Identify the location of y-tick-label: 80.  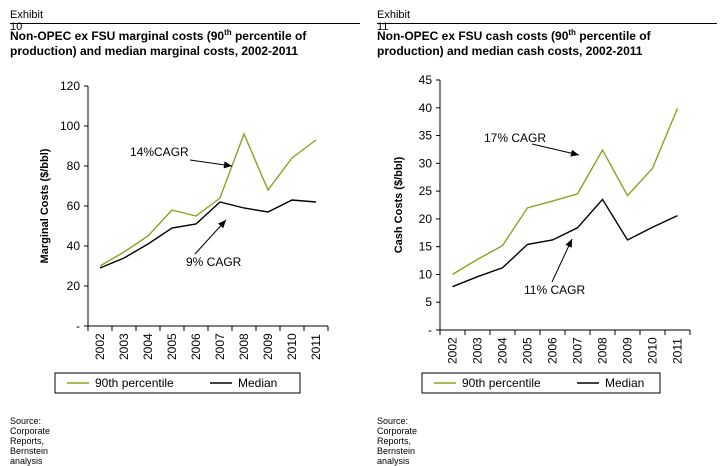
(74, 166).